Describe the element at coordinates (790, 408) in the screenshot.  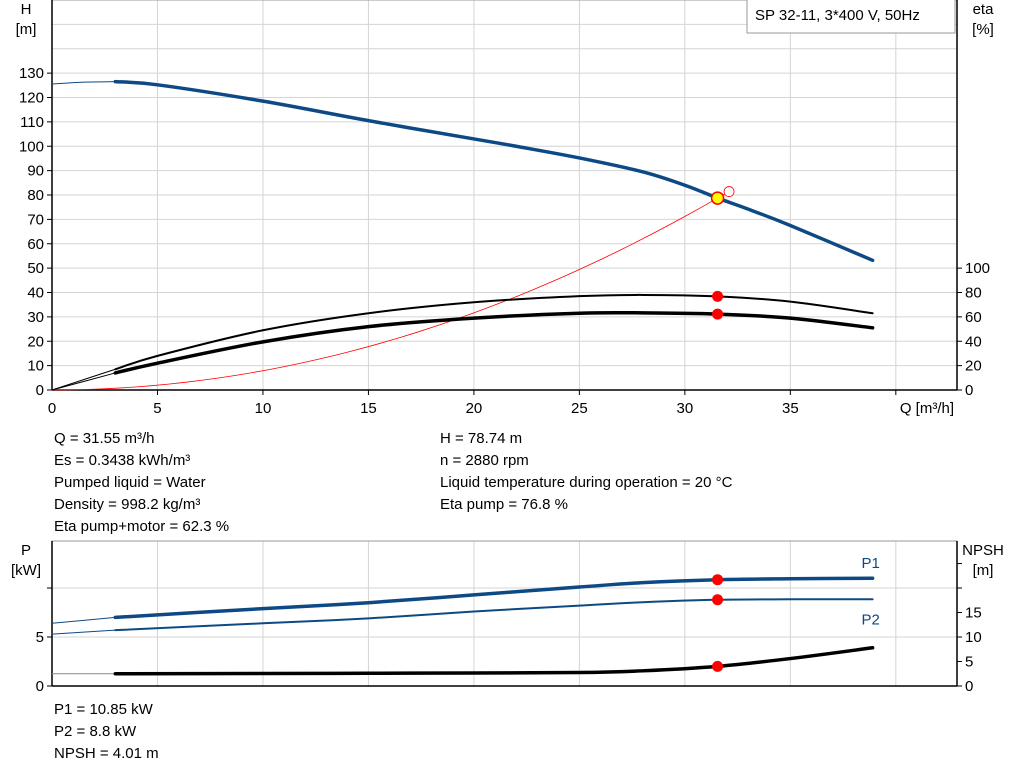
I see `x-tick-label: 35` at that location.